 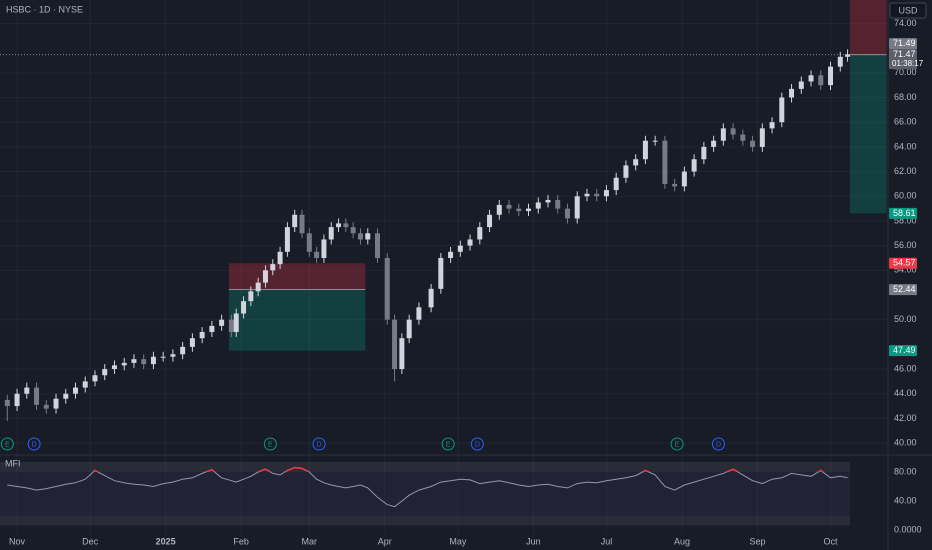 I want to click on x-tick-label: Jul, so click(x=607, y=541).